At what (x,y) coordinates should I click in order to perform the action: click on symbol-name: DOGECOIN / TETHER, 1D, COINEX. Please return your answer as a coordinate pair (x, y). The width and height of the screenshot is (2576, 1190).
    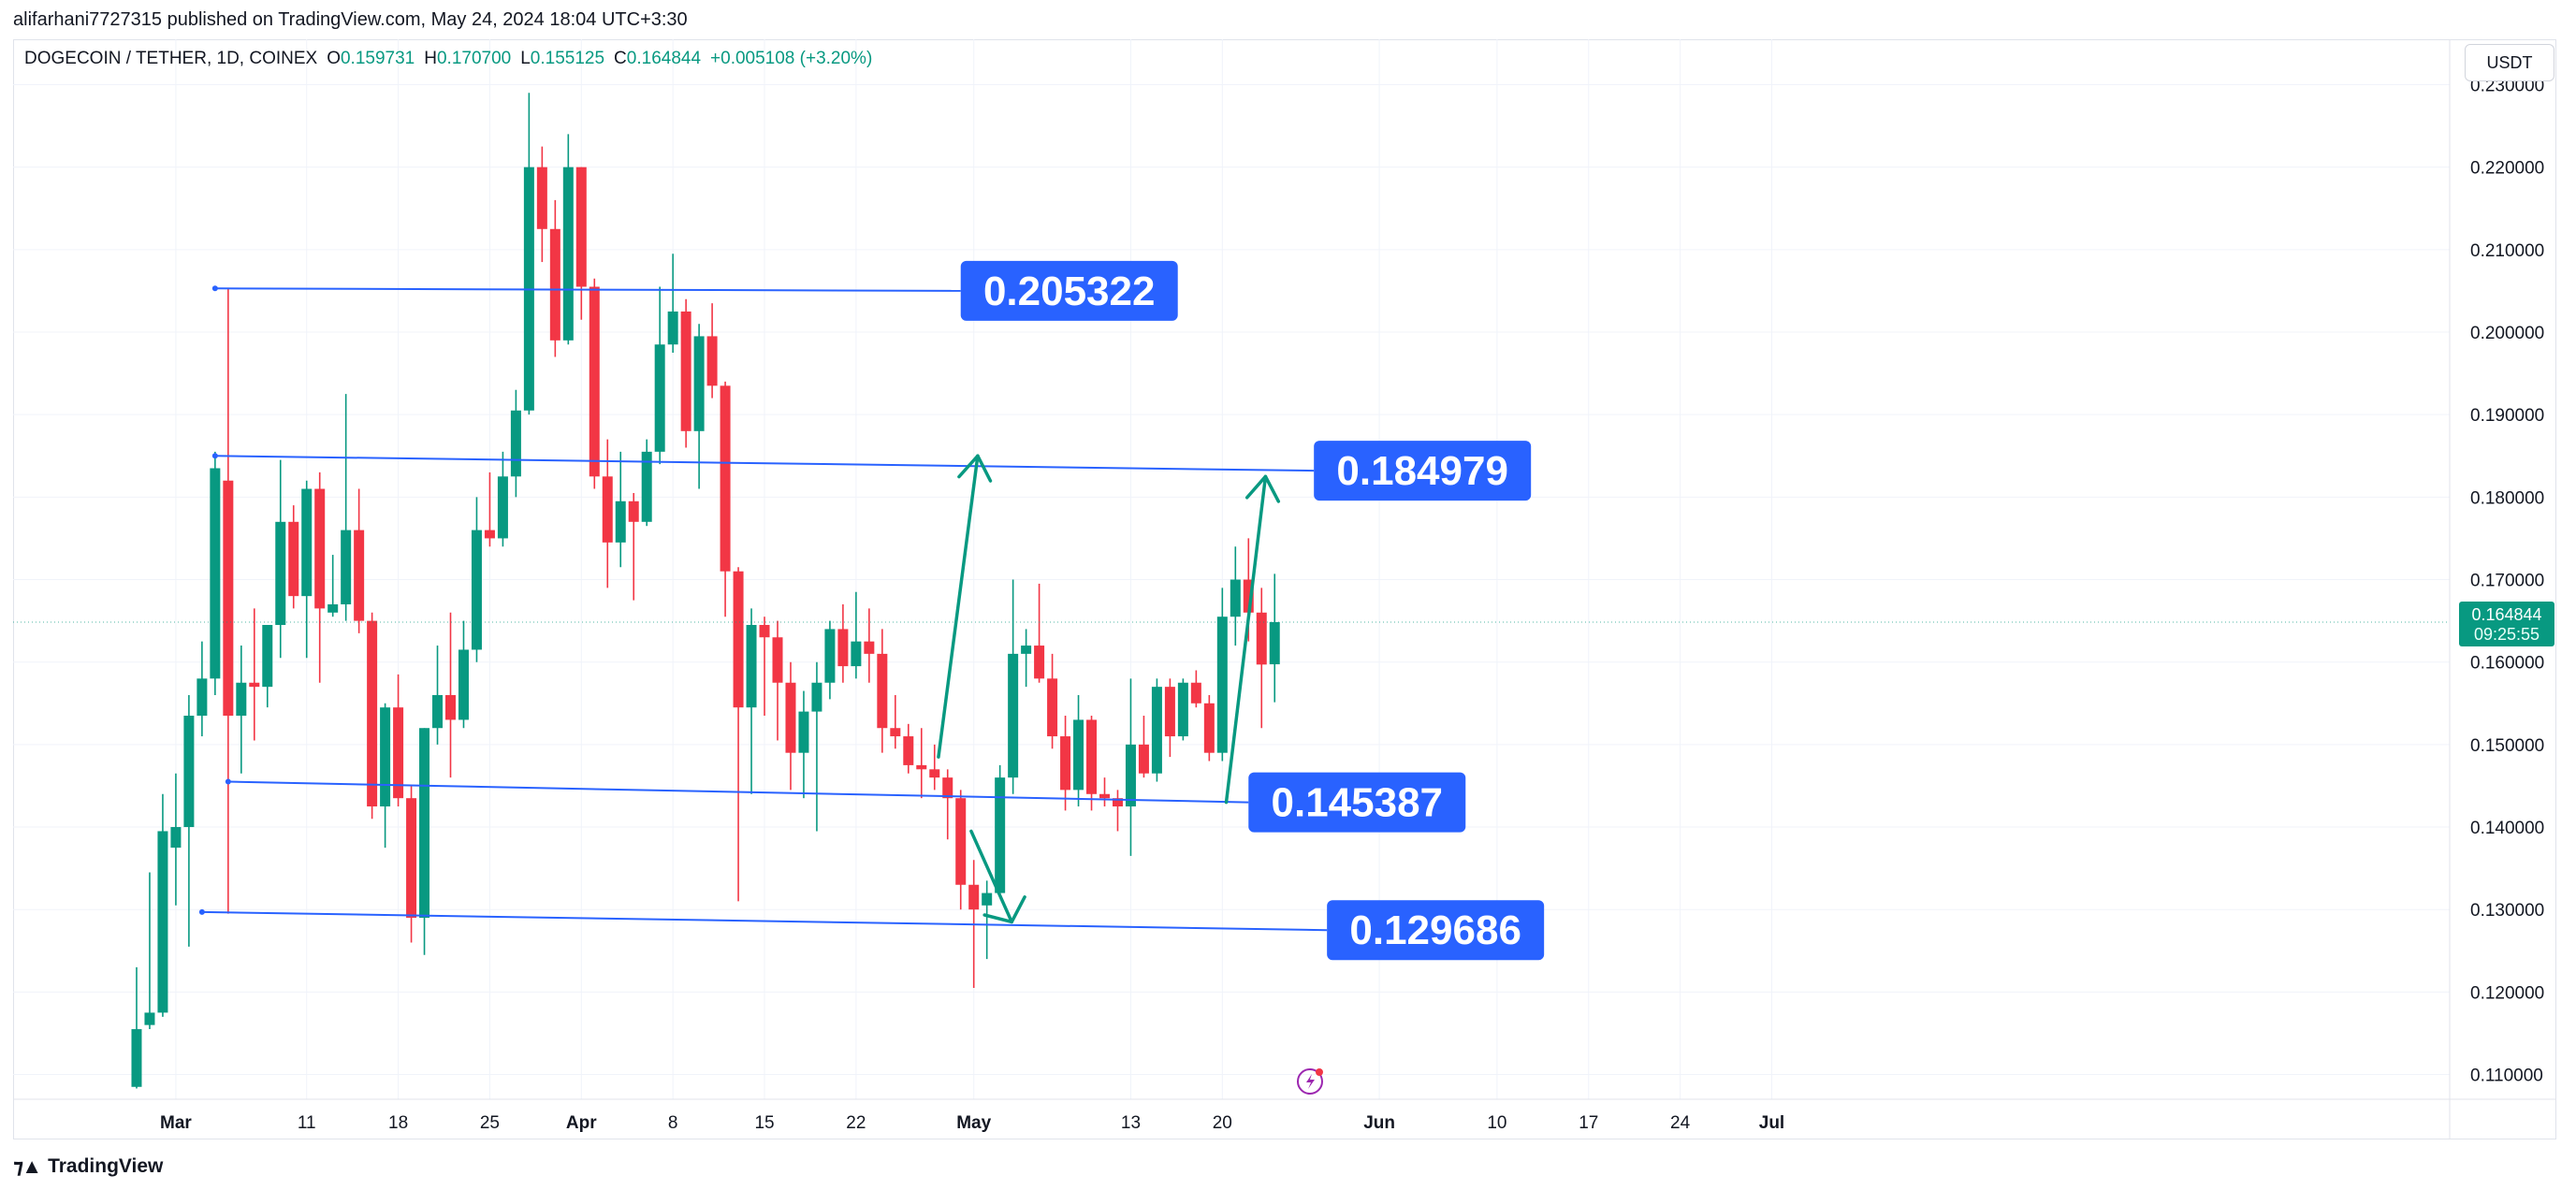
    Looking at the image, I should click on (171, 58).